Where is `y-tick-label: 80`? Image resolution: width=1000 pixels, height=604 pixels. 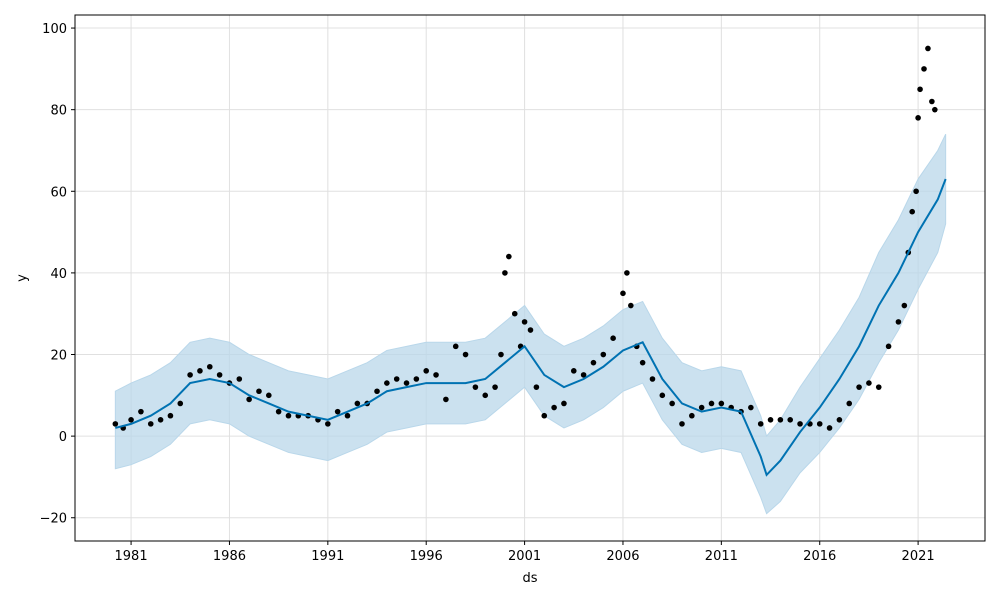
y-tick-label: 80 is located at coordinates (58, 111).